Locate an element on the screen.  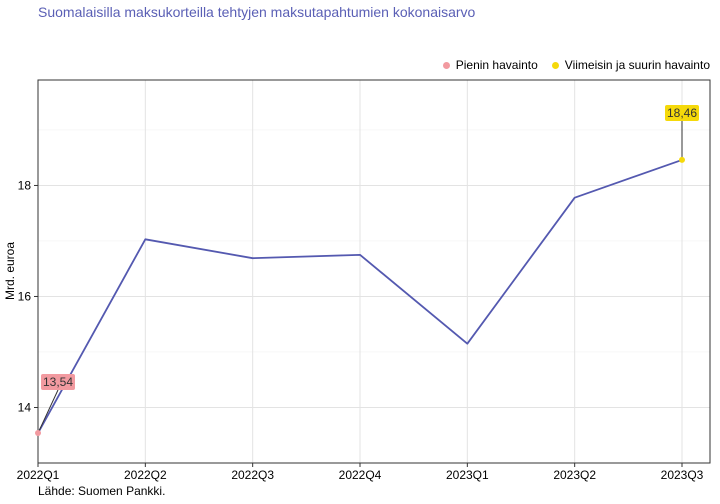
y-axis: 14 16 18 is located at coordinates (28, 296).